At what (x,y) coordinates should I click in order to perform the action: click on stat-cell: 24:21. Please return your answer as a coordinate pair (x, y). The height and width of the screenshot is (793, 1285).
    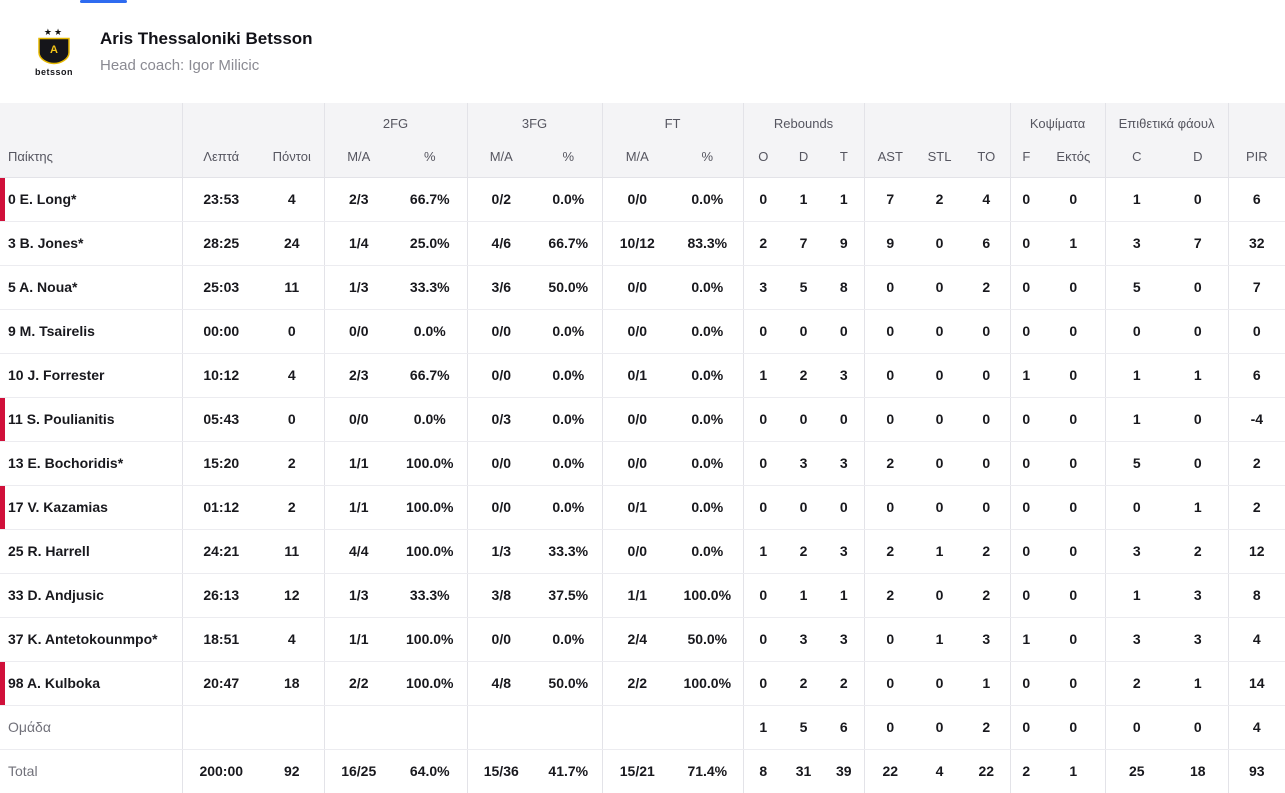
    Looking at the image, I should click on (220, 551).